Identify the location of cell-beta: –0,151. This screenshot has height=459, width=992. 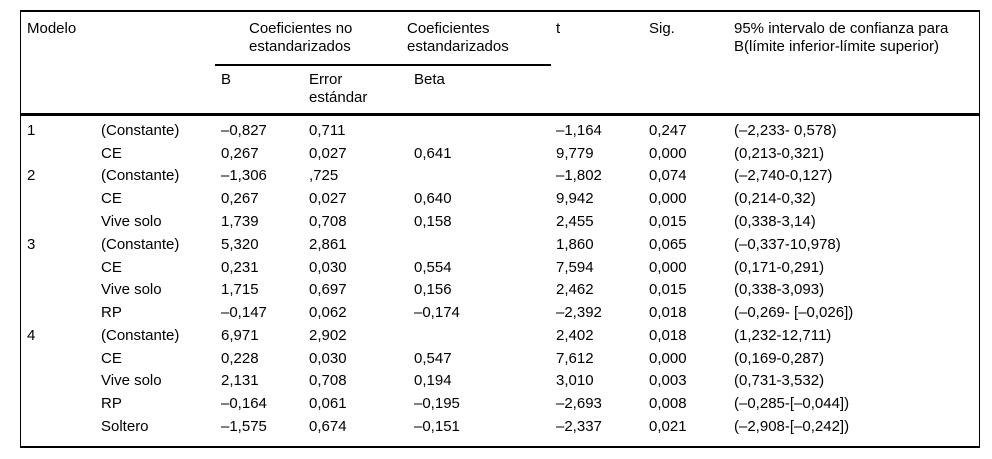
(437, 426).